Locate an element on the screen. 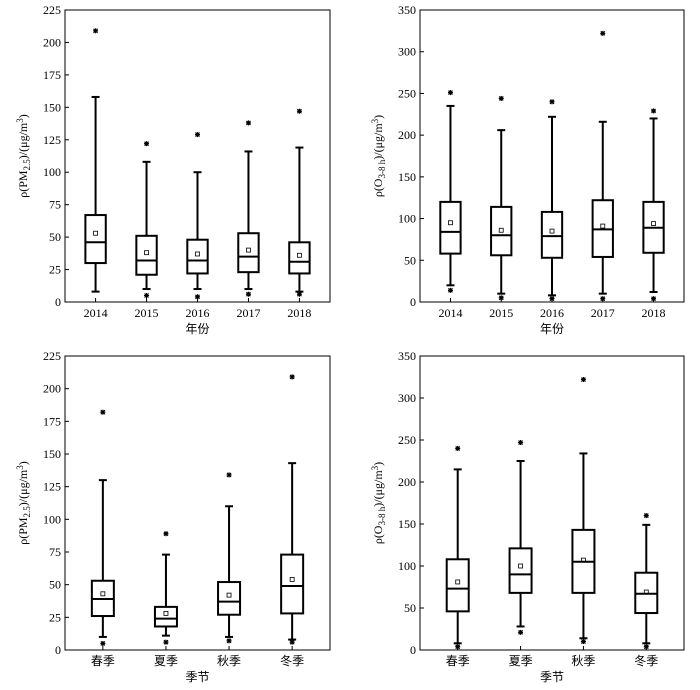  y-axis-title-part: ρ(PM is located at coordinates (23, 184).